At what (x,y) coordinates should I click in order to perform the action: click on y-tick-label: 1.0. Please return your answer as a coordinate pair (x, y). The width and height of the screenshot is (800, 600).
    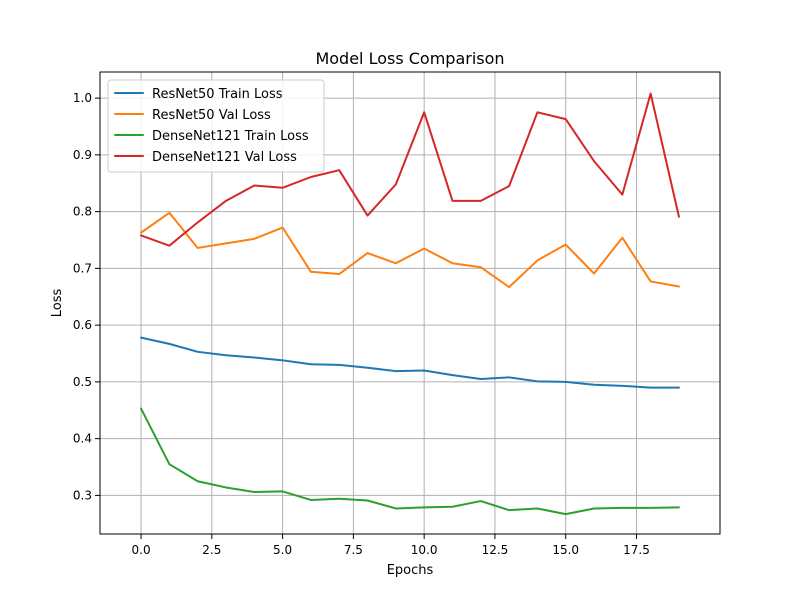
    Looking at the image, I should click on (82, 98).